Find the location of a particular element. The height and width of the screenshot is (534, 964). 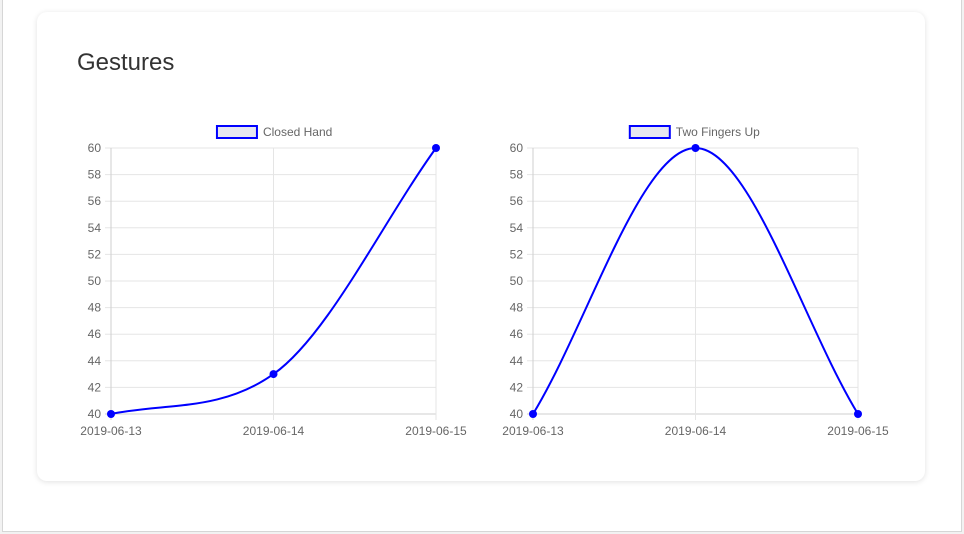

card-title: Gestures is located at coordinates (126, 62).